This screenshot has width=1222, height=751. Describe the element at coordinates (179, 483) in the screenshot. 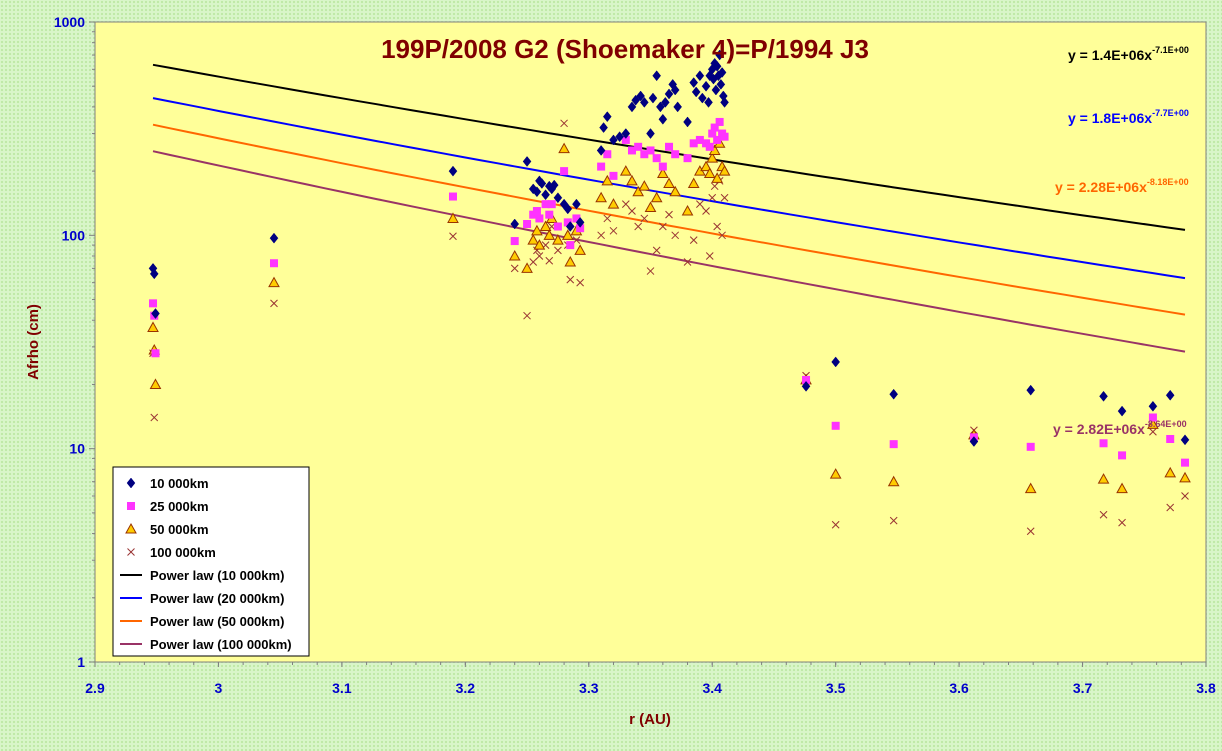

I see `legend-label: 10 000km` at that location.